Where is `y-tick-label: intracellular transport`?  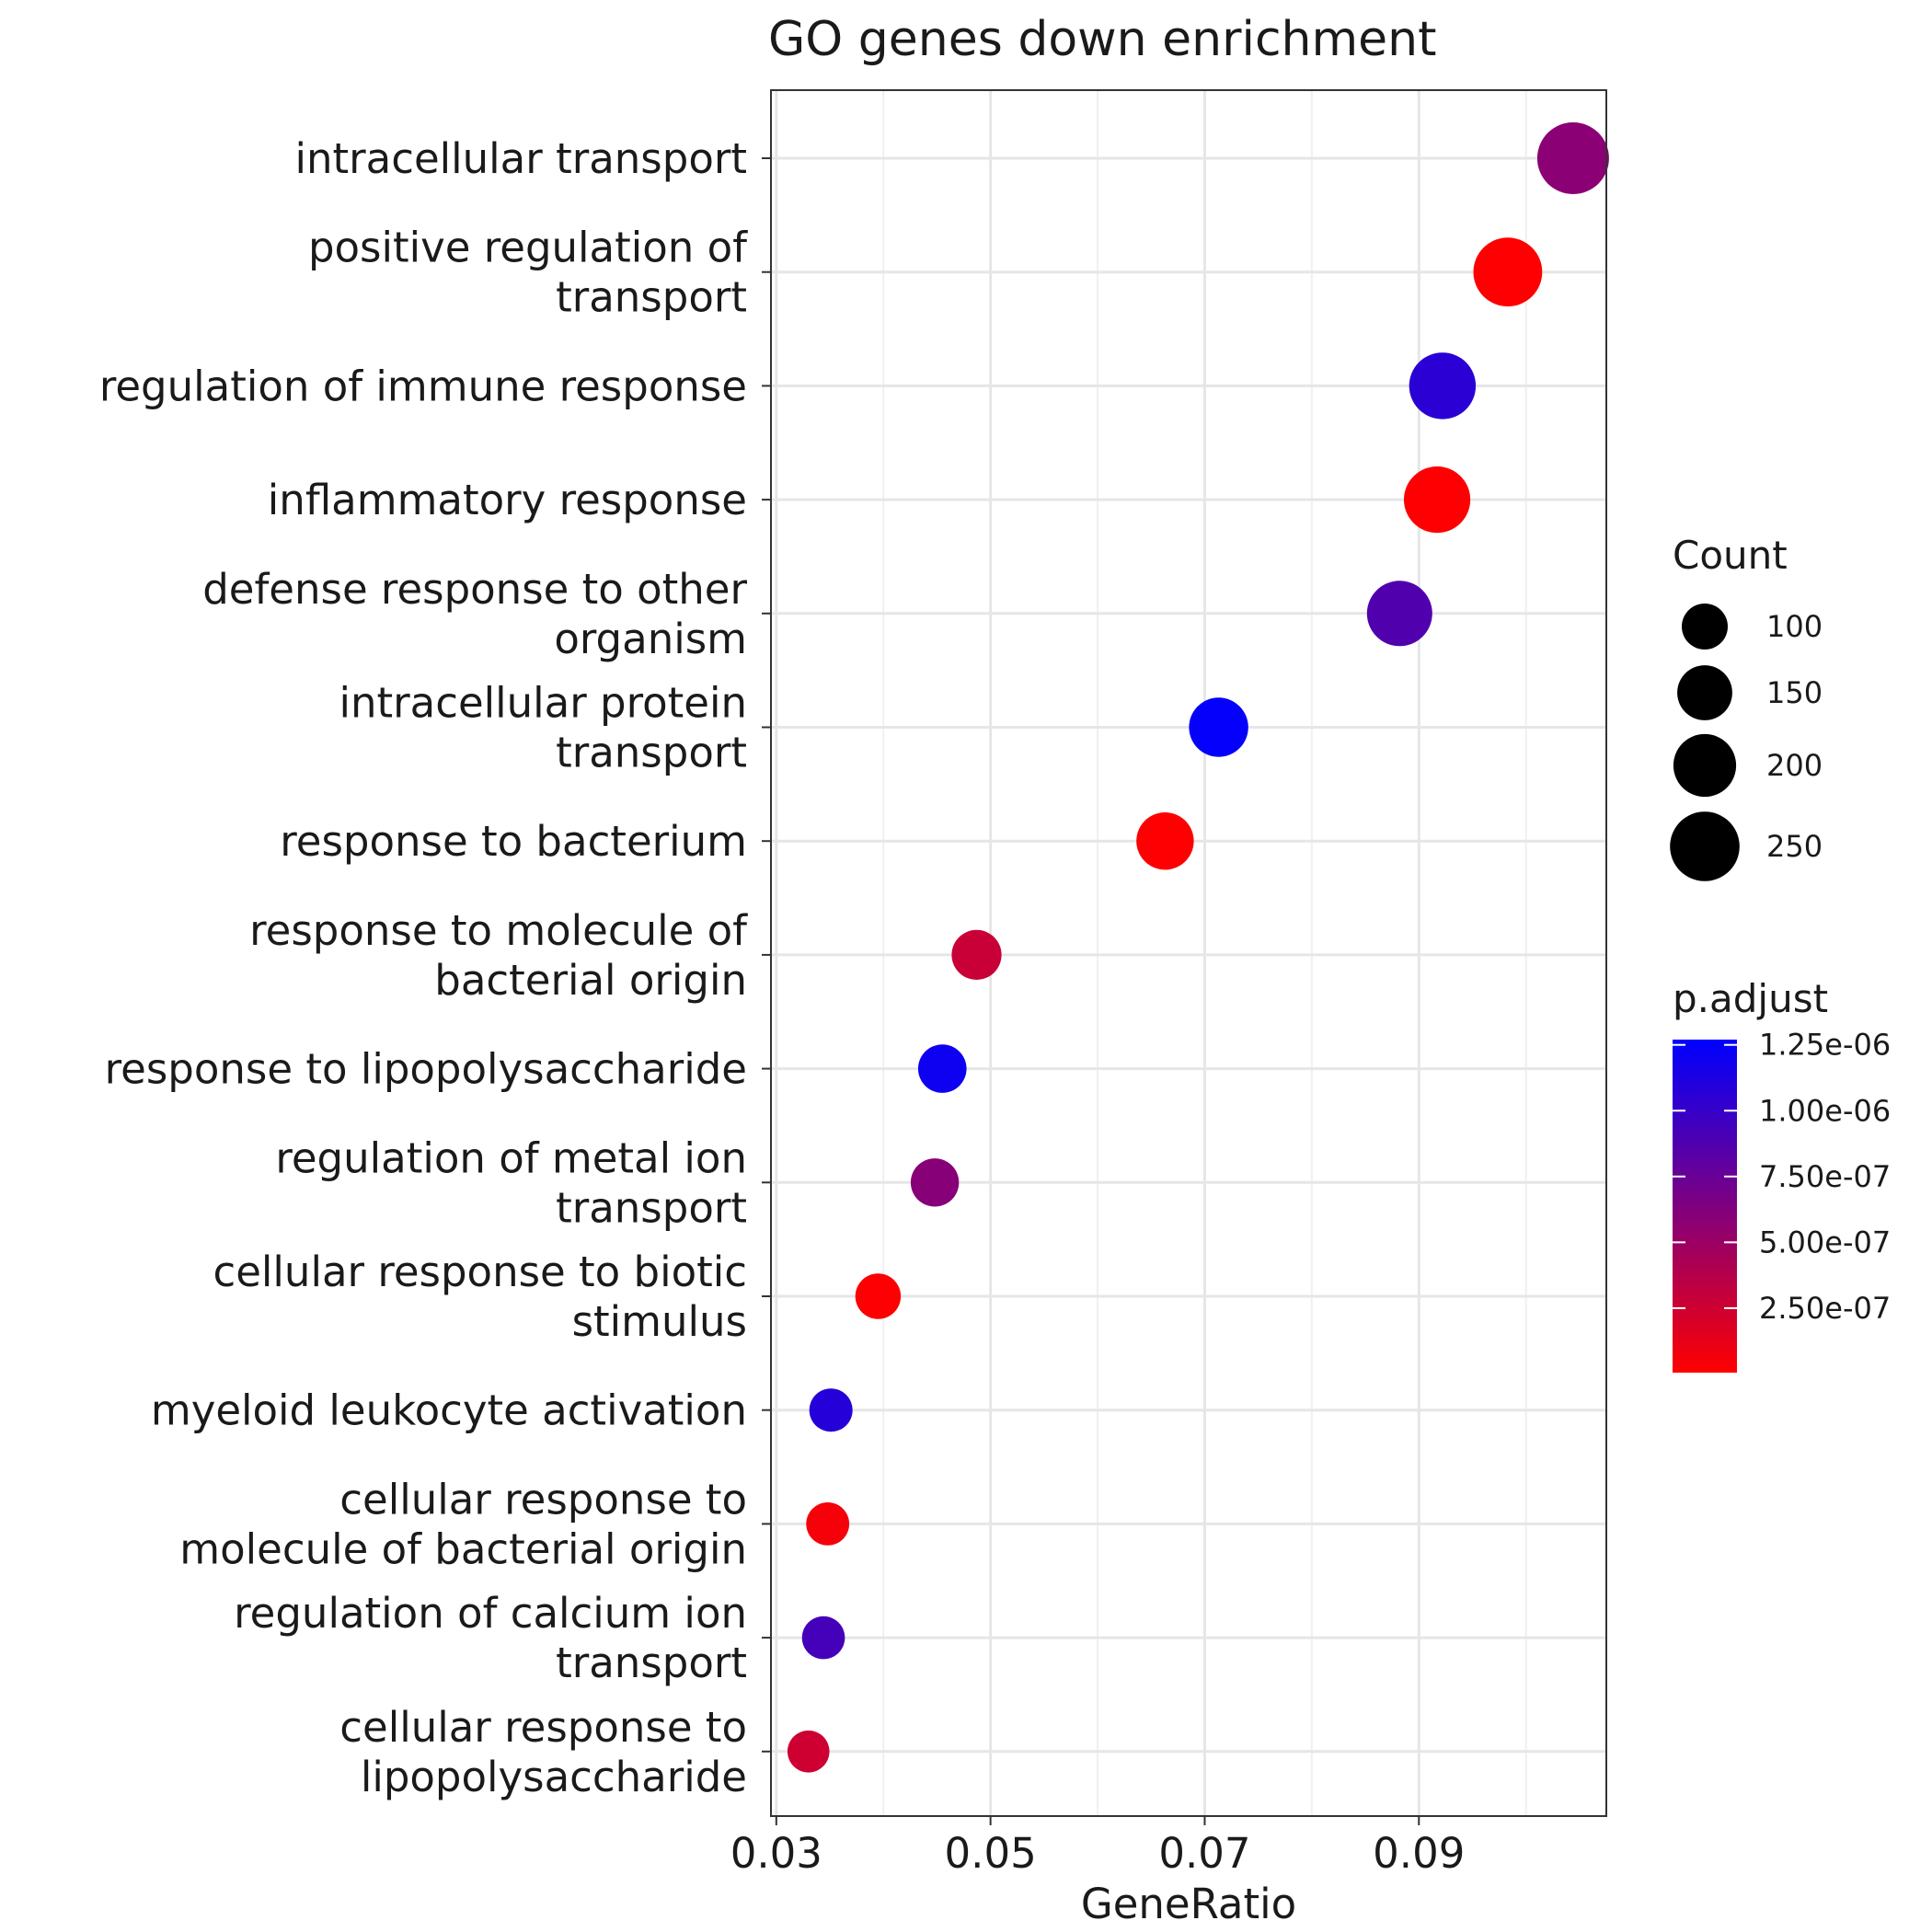
y-tick-label: intracellular transport is located at coordinates (520, 158).